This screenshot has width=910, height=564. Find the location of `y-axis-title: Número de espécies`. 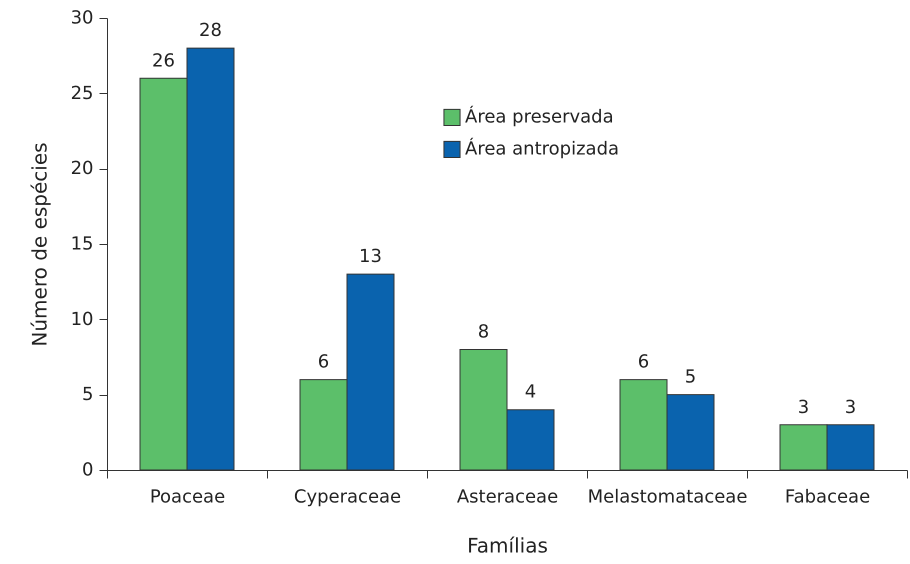

y-axis-title: Número de espécies is located at coordinates (40, 244).